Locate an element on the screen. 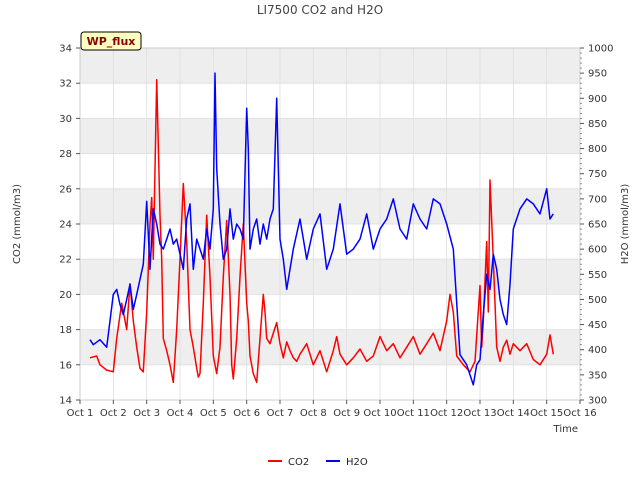 This screenshot has width=640, height=480. y-tick-label: 30 is located at coordinates (65, 119).